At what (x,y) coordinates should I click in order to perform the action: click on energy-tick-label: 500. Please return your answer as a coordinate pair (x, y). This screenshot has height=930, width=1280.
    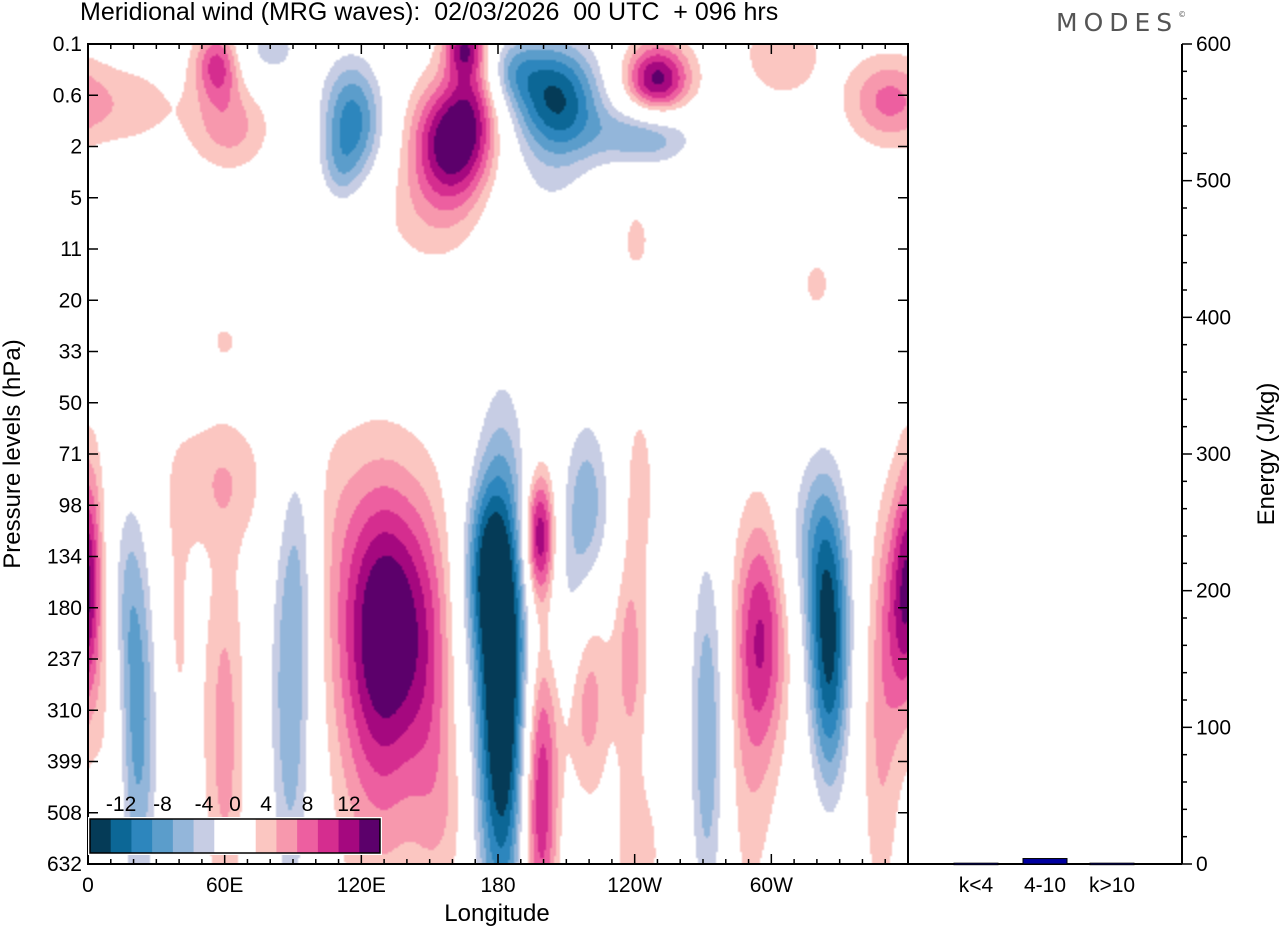
    Looking at the image, I should click on (1213, 181).